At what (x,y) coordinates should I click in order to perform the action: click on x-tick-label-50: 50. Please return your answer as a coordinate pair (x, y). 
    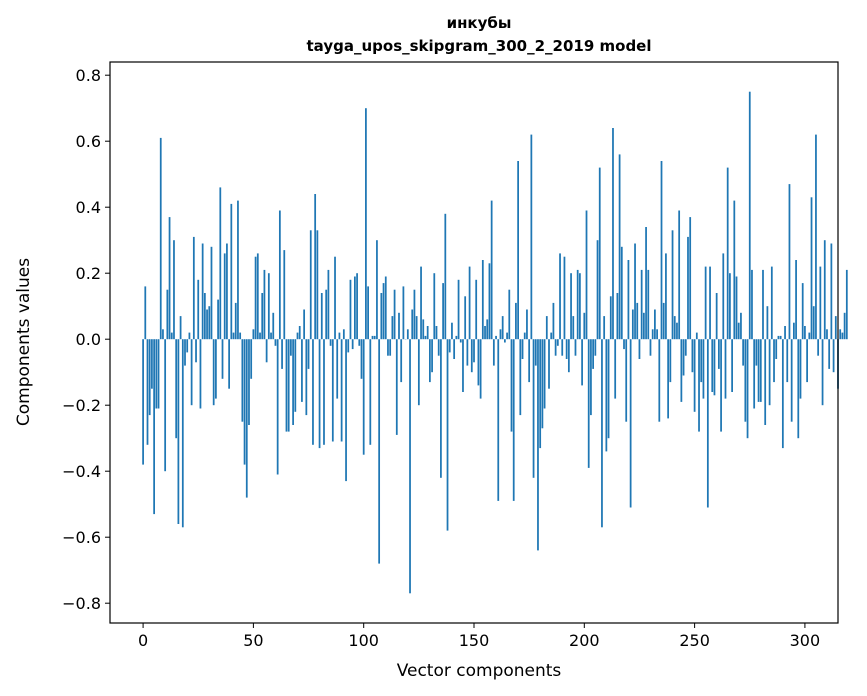
    Looking at the image, I should click on (253, 640).